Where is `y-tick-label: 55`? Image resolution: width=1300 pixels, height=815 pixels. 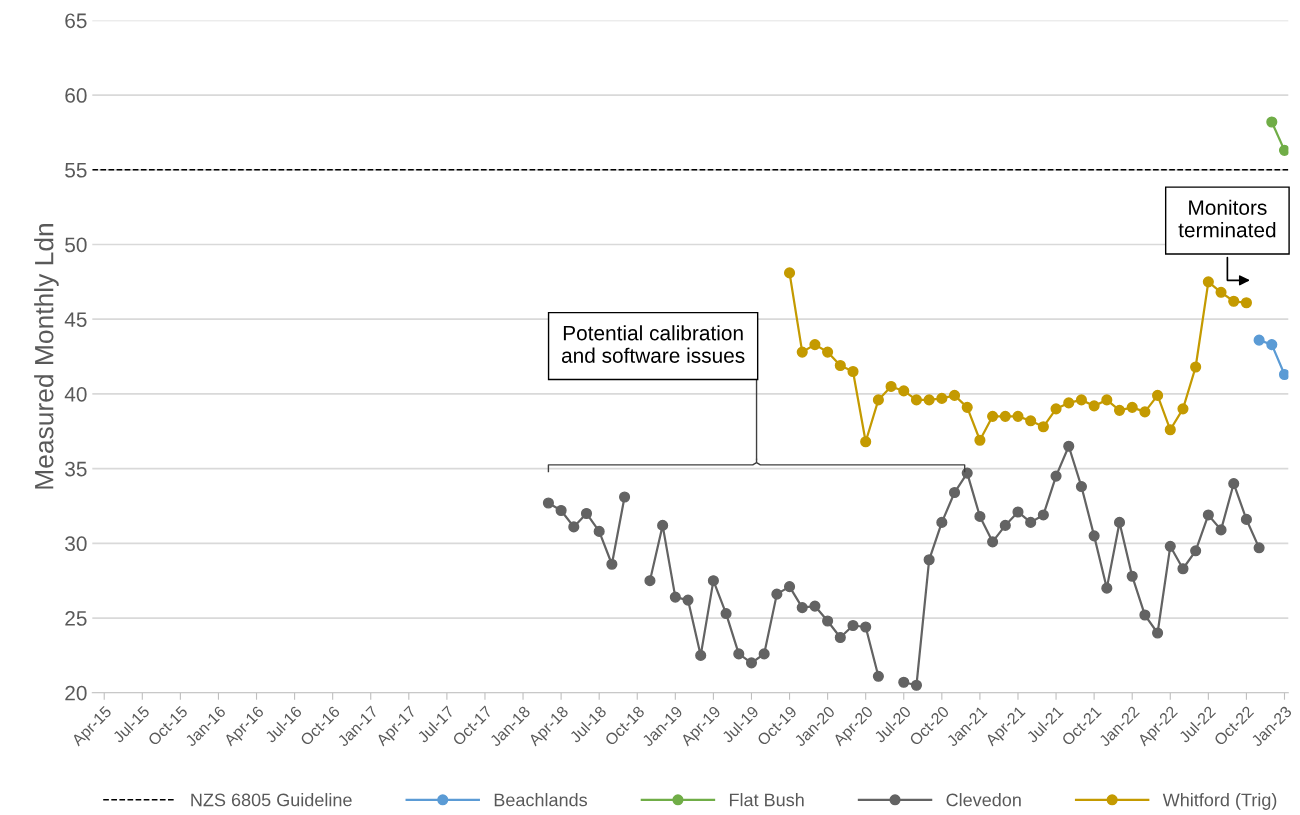
y-tick-label: 55 is located at coordinates (76, 170).